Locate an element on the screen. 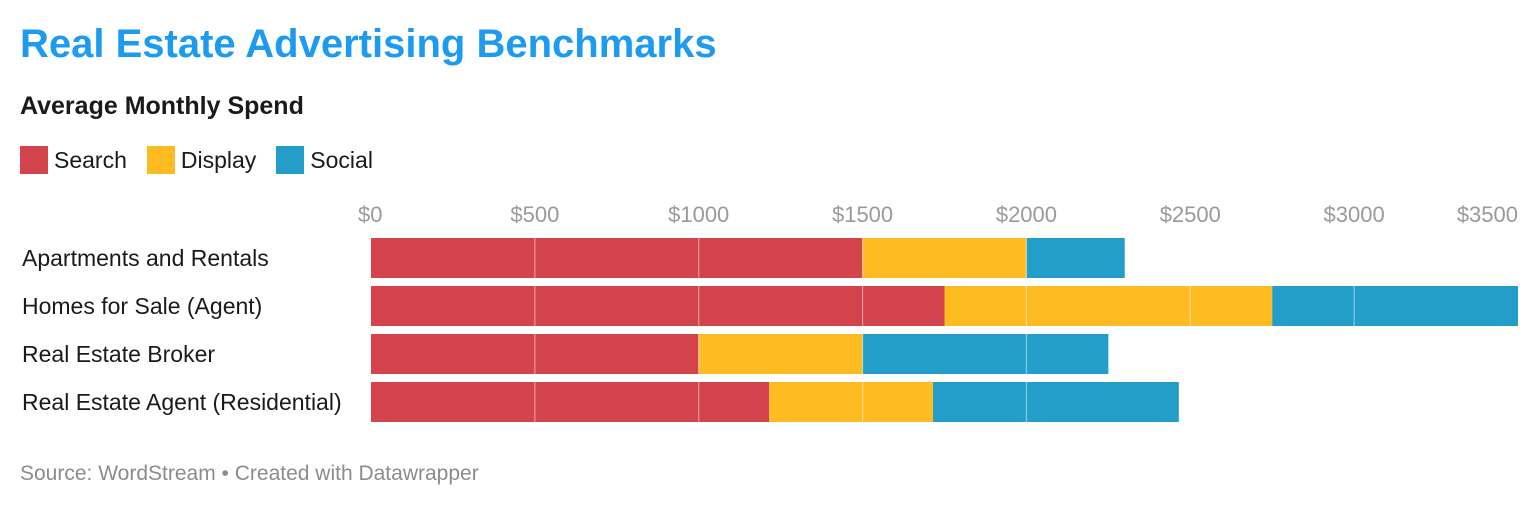  legend-label-social: Social is located at coordinates (341, 159).